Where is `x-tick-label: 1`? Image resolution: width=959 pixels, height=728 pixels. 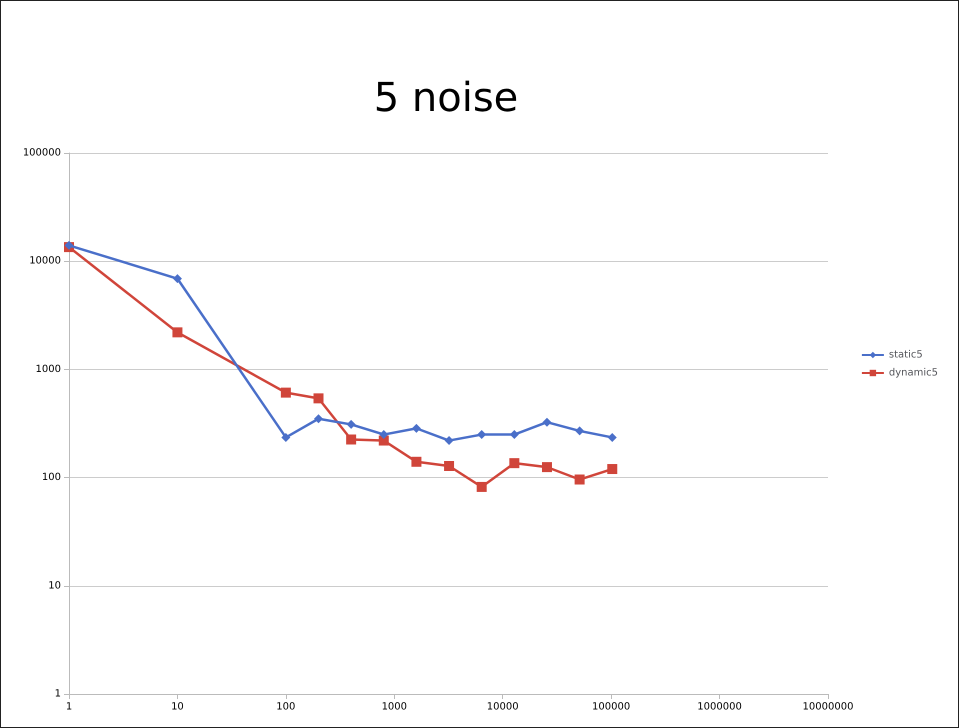
x-tick-label: 1 is located at coordinates (69, 707).